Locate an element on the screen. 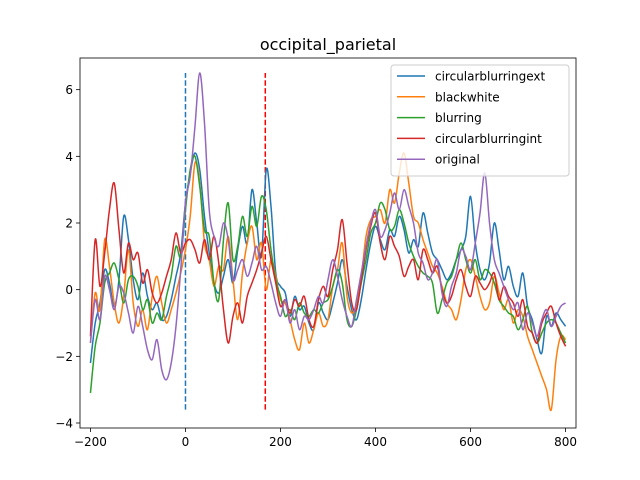 Image resolution: width=640 pixels, height=480 pixels. legend-label: blurring is located at coordinates (458, 118).